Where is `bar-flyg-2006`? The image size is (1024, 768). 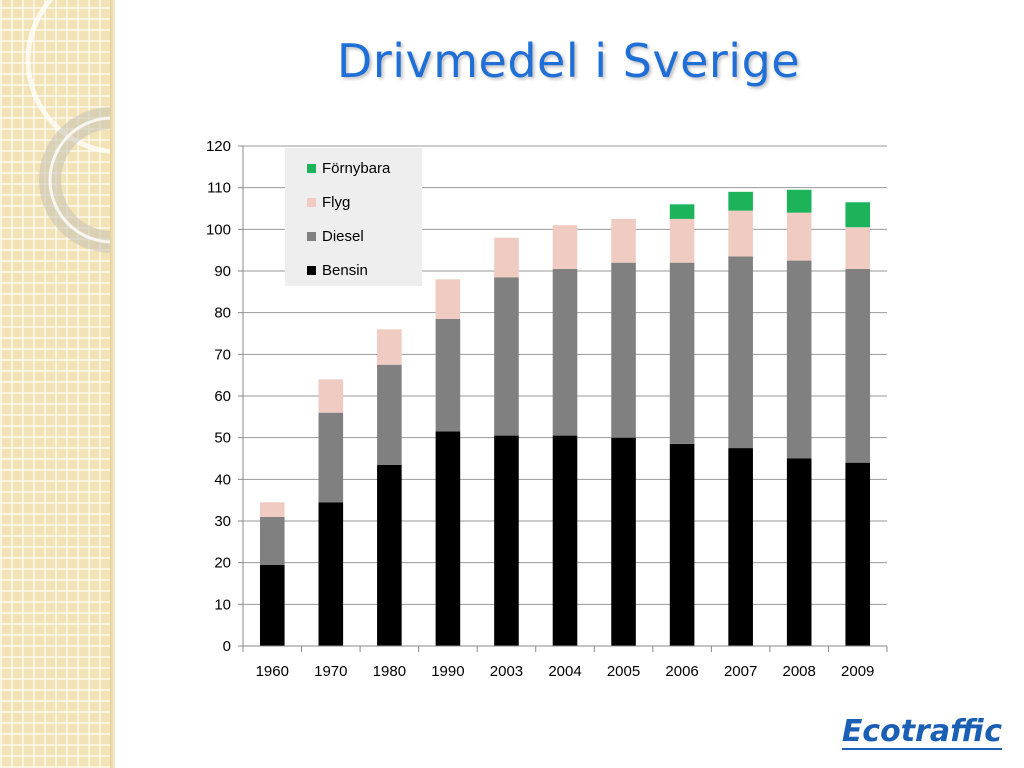
bar-flyg-2006 is located at coordinates (682, 240).